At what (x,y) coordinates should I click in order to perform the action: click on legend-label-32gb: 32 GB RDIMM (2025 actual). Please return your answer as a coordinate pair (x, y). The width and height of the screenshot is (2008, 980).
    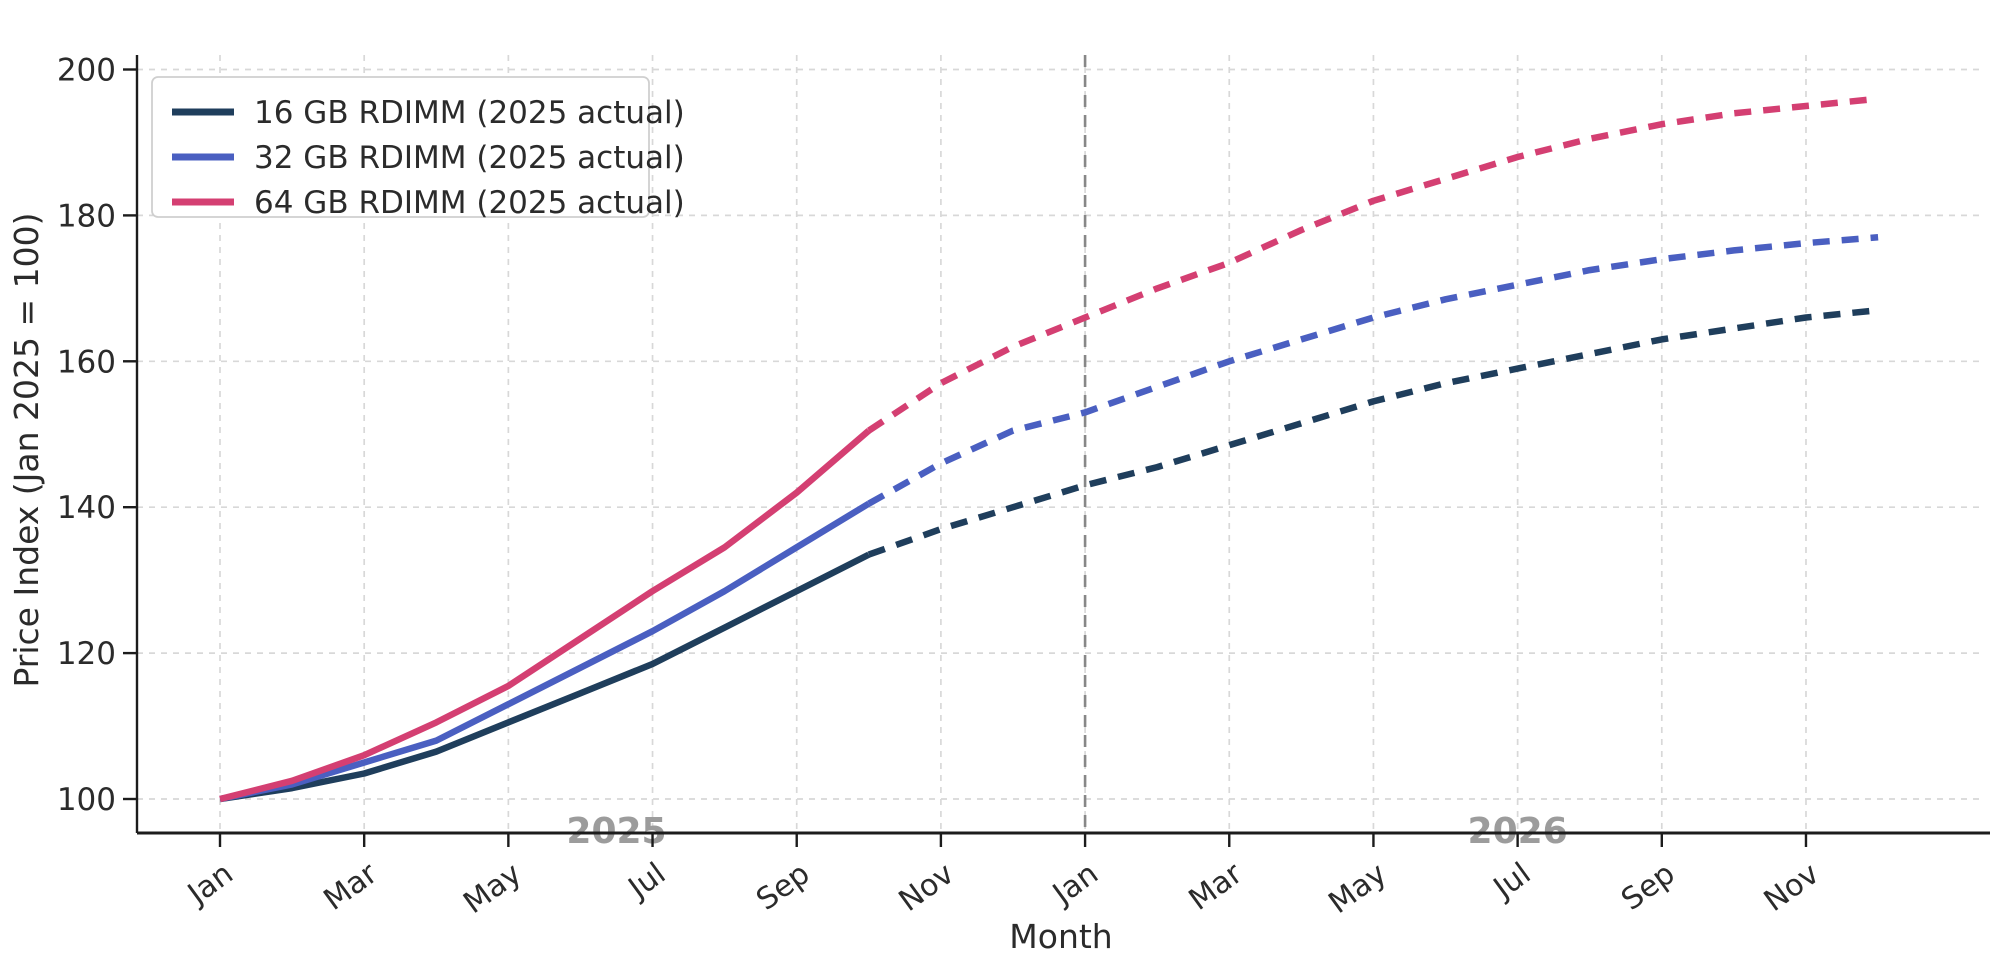
    Looking at the image, I should click on (469, 158).